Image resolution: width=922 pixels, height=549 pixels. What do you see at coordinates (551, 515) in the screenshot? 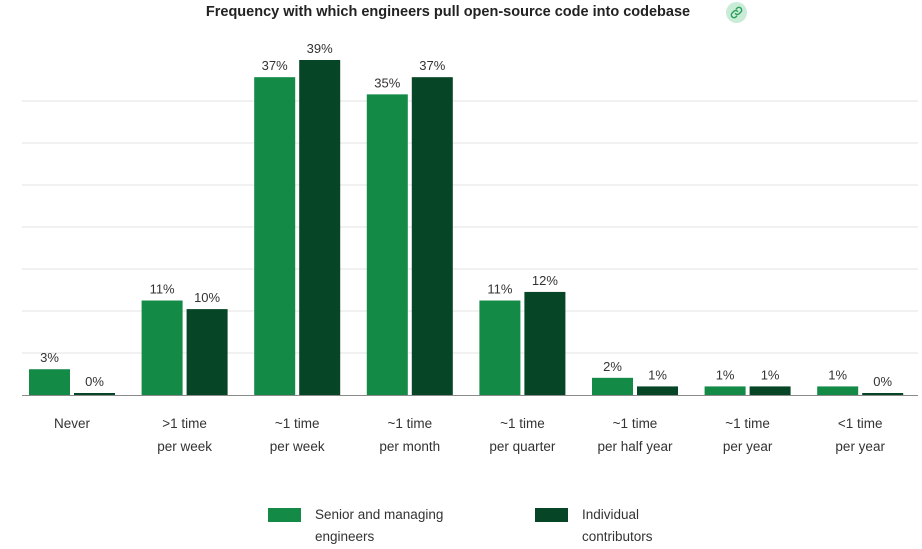
I see `legend-swatch-ic` at bounding box center [551, 515].